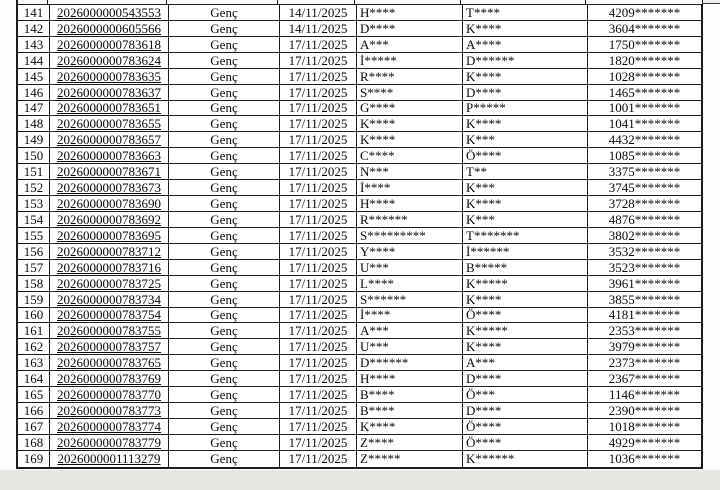 The height and width of the screenshot is (490, 720). I want to click on cell-application-id: 2026000000783757, so click(109, 347).